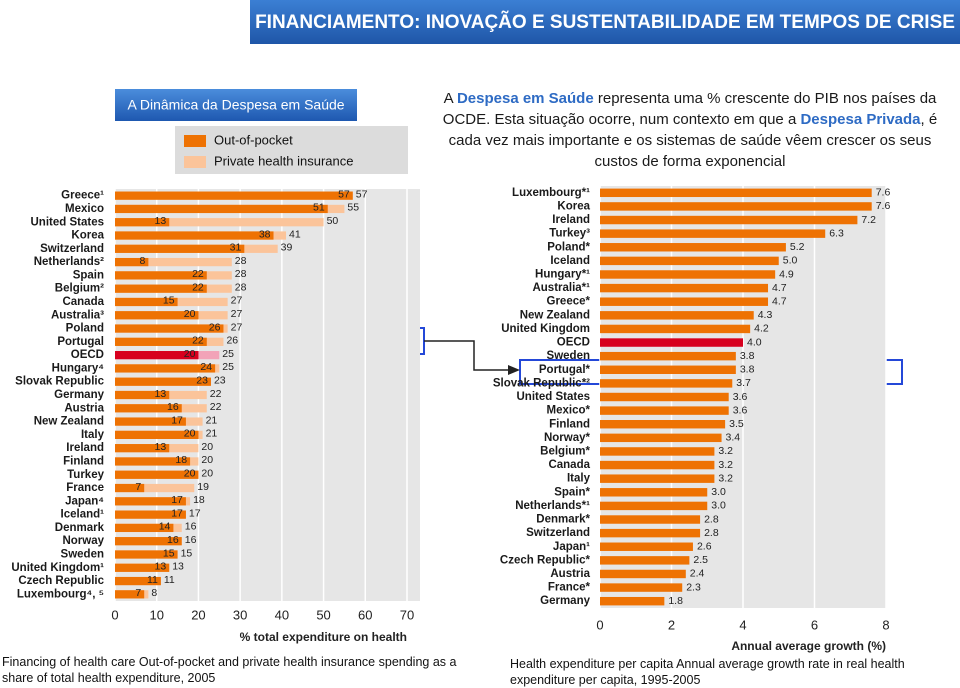 This screenshot has width=960, height=688. I want to click on category-label: Hungary*¹, so click(562, 275).